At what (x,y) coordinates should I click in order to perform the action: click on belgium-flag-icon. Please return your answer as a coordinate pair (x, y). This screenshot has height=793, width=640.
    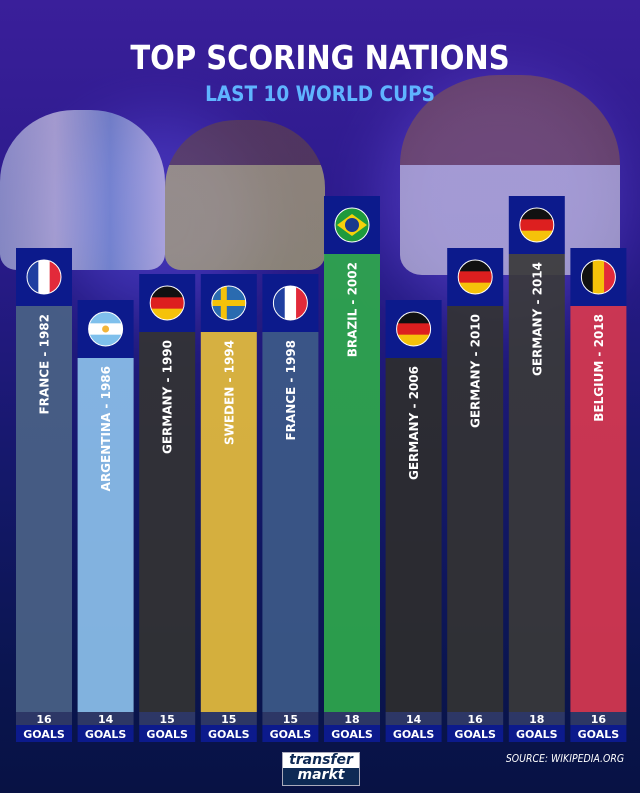
    Looking at the image, I should click on (598, 277).